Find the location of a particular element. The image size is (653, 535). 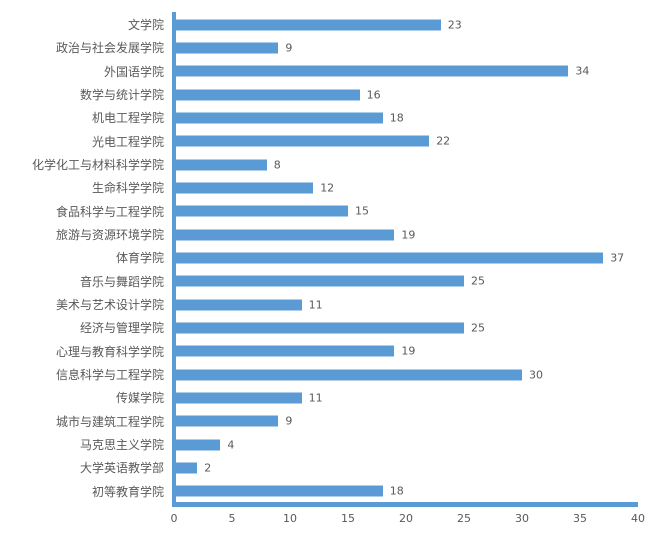

x-axis-tick-label: 35 is located at coordinates (580, 518).